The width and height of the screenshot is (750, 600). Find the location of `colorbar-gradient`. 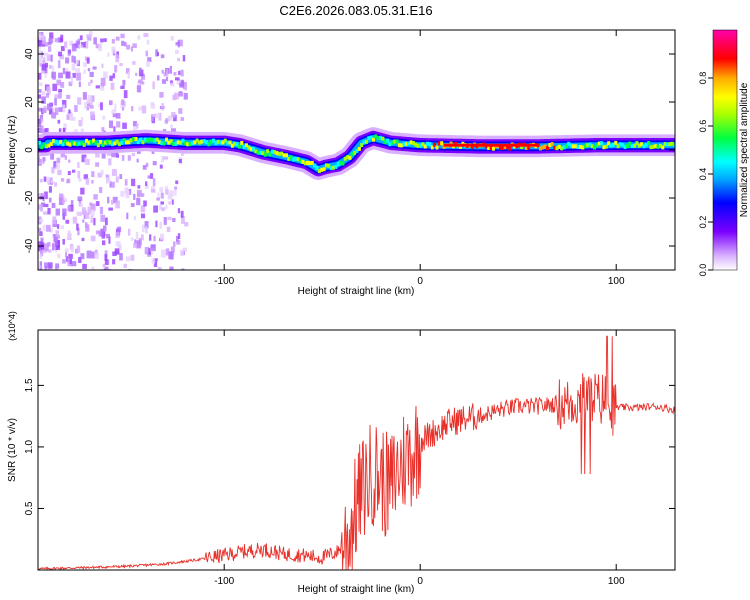

colorbar-gradient is located at coordinates (725, 150).